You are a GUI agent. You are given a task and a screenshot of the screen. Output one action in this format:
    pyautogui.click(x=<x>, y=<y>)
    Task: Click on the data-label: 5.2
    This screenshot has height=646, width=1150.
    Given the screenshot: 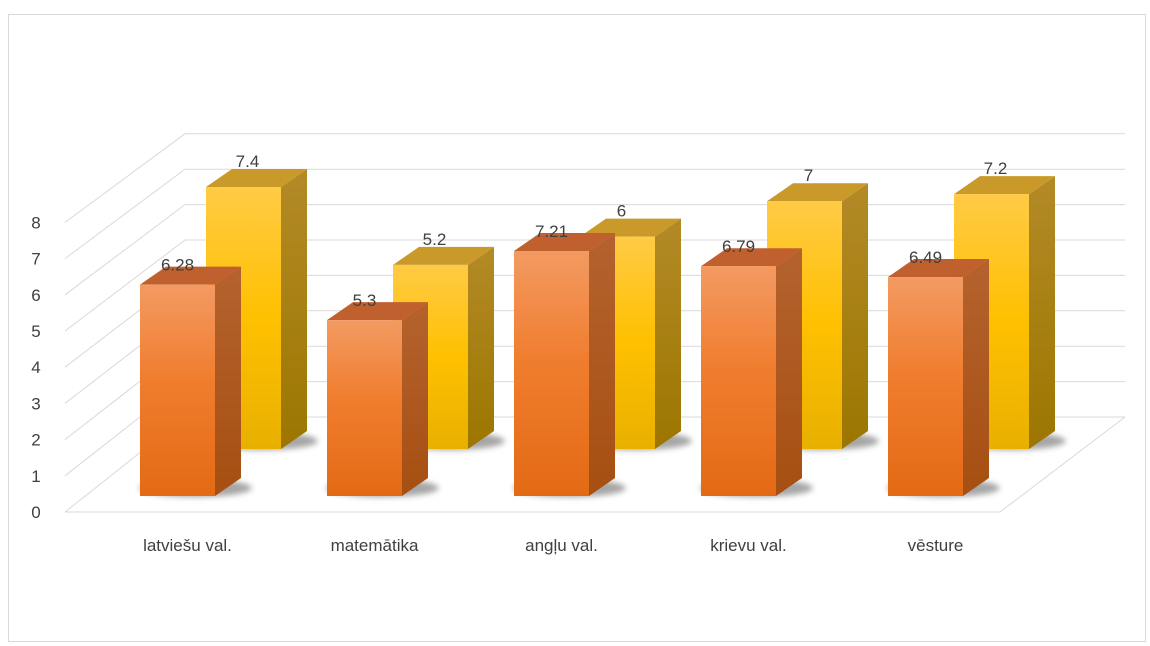 What is the action you would take?
    pyautogui.click(x=435, y=239)
    